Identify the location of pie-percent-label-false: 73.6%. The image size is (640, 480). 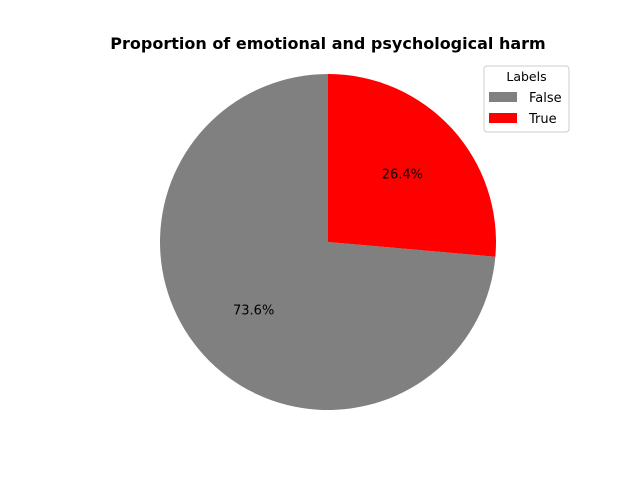
(253, 311).